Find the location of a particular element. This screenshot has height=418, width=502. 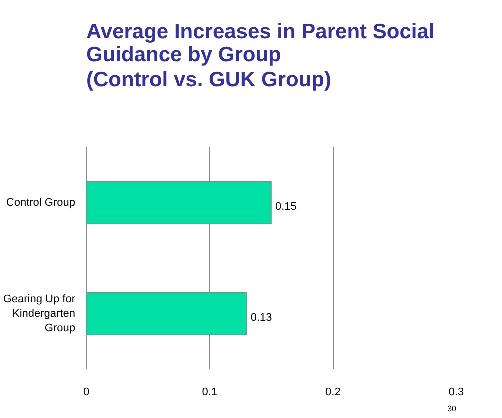

data-label: 0.13 is located at coordinates (261, 318).